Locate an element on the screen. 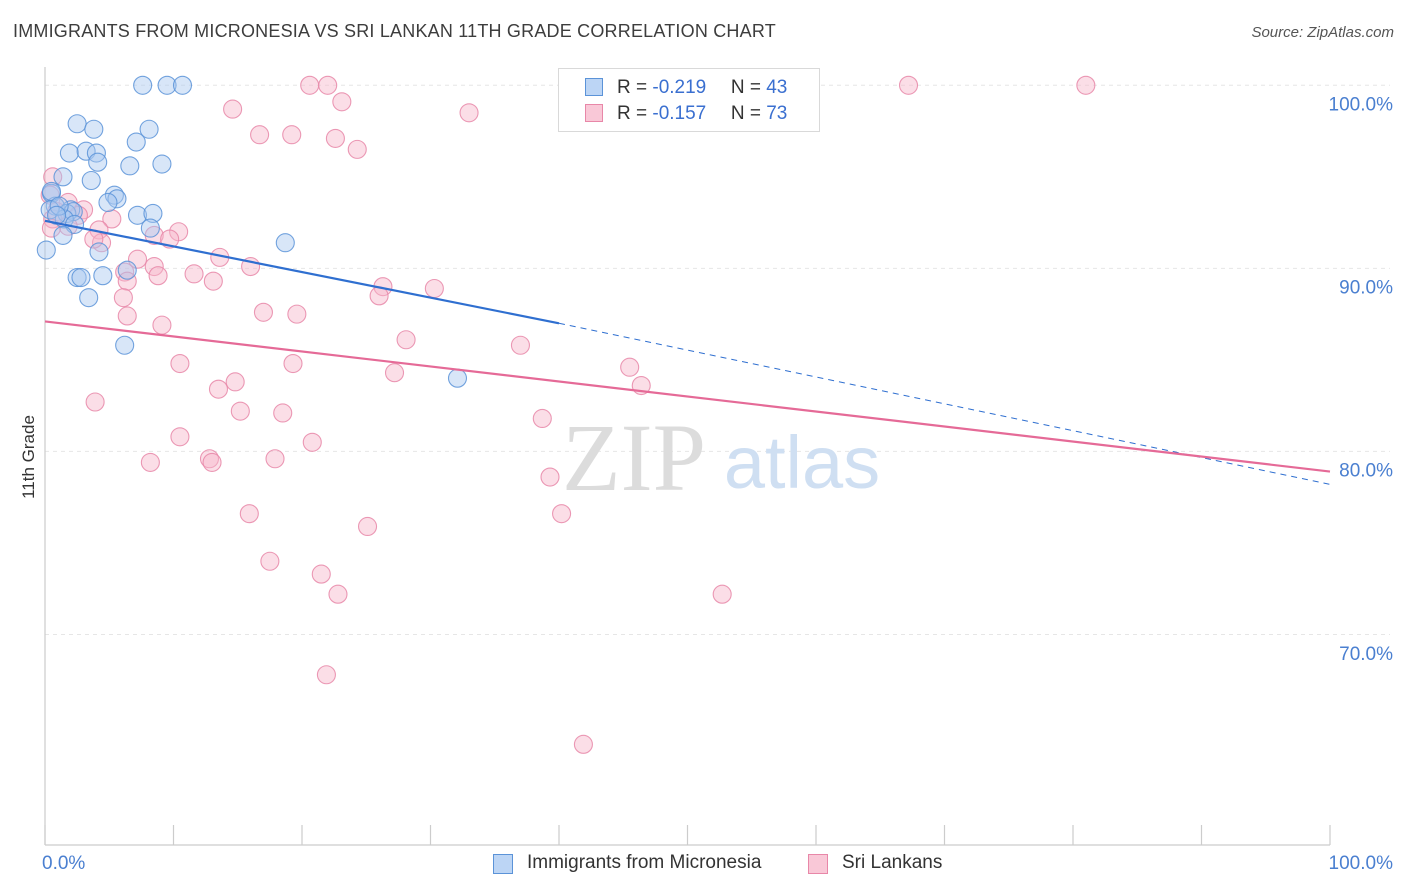  bottom-legend-swatch-pink is located at coordinates (818, 864).